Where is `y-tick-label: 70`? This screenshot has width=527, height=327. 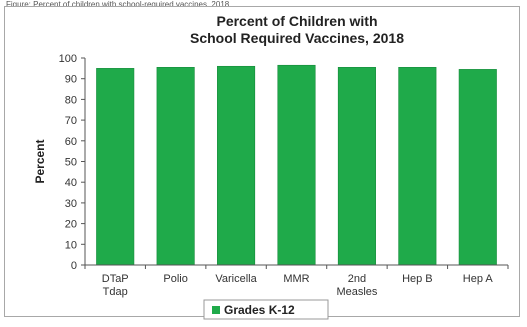 y-tick-label: 70 is located at coordinates (71, 121).